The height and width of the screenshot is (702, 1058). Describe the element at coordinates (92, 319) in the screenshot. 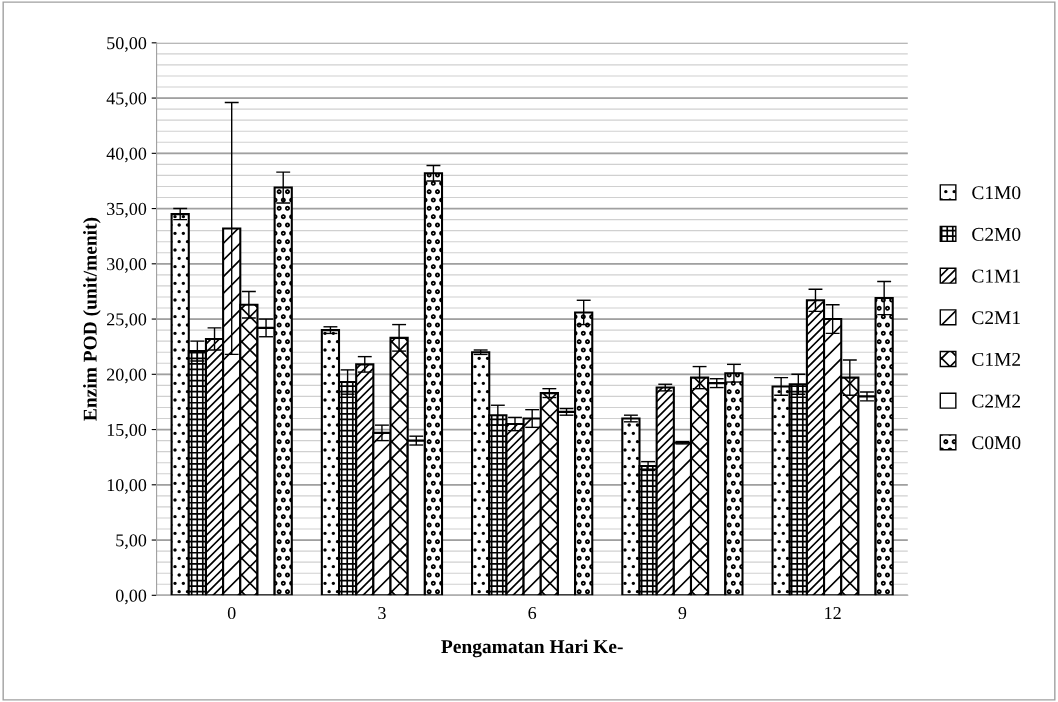

I see `y-axis-title: Enzim POD (unit/menit)` at that location.